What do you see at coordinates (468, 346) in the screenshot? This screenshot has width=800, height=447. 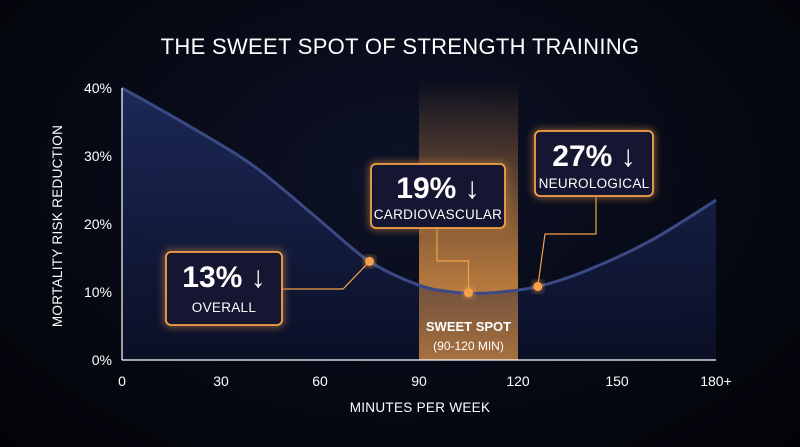 I see `sweet-spot-sublabel: (90-120 MIN)` at bounding box center [468, 346].